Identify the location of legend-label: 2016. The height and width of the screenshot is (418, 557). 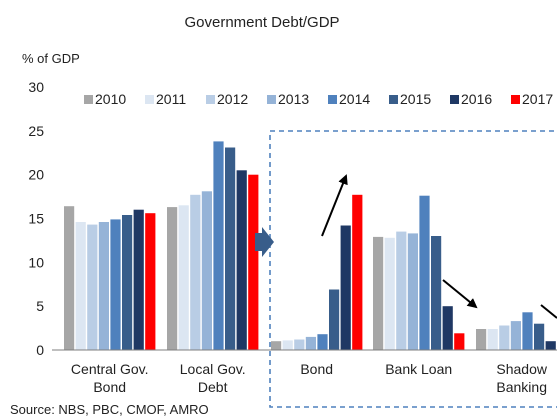
(476, 99).